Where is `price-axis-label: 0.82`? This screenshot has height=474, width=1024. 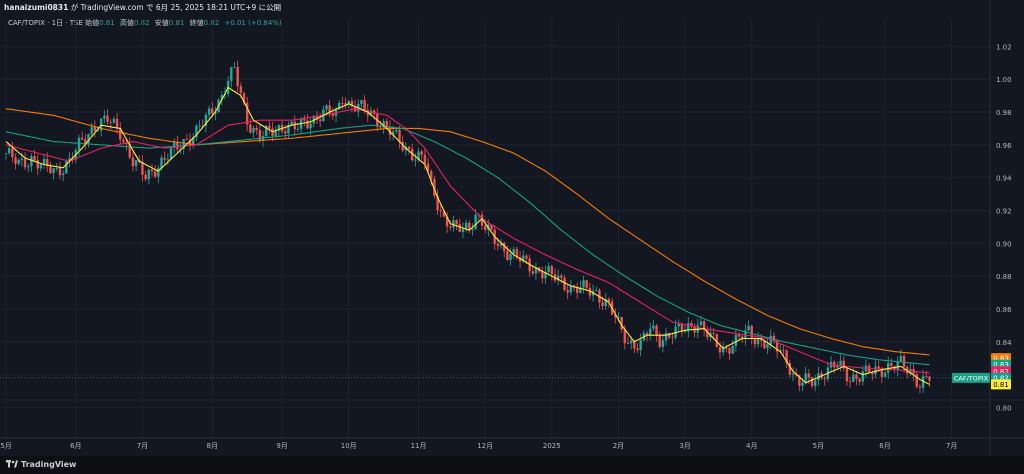
price-axis-label: 0.82 is located at coordinates (1001, 378).